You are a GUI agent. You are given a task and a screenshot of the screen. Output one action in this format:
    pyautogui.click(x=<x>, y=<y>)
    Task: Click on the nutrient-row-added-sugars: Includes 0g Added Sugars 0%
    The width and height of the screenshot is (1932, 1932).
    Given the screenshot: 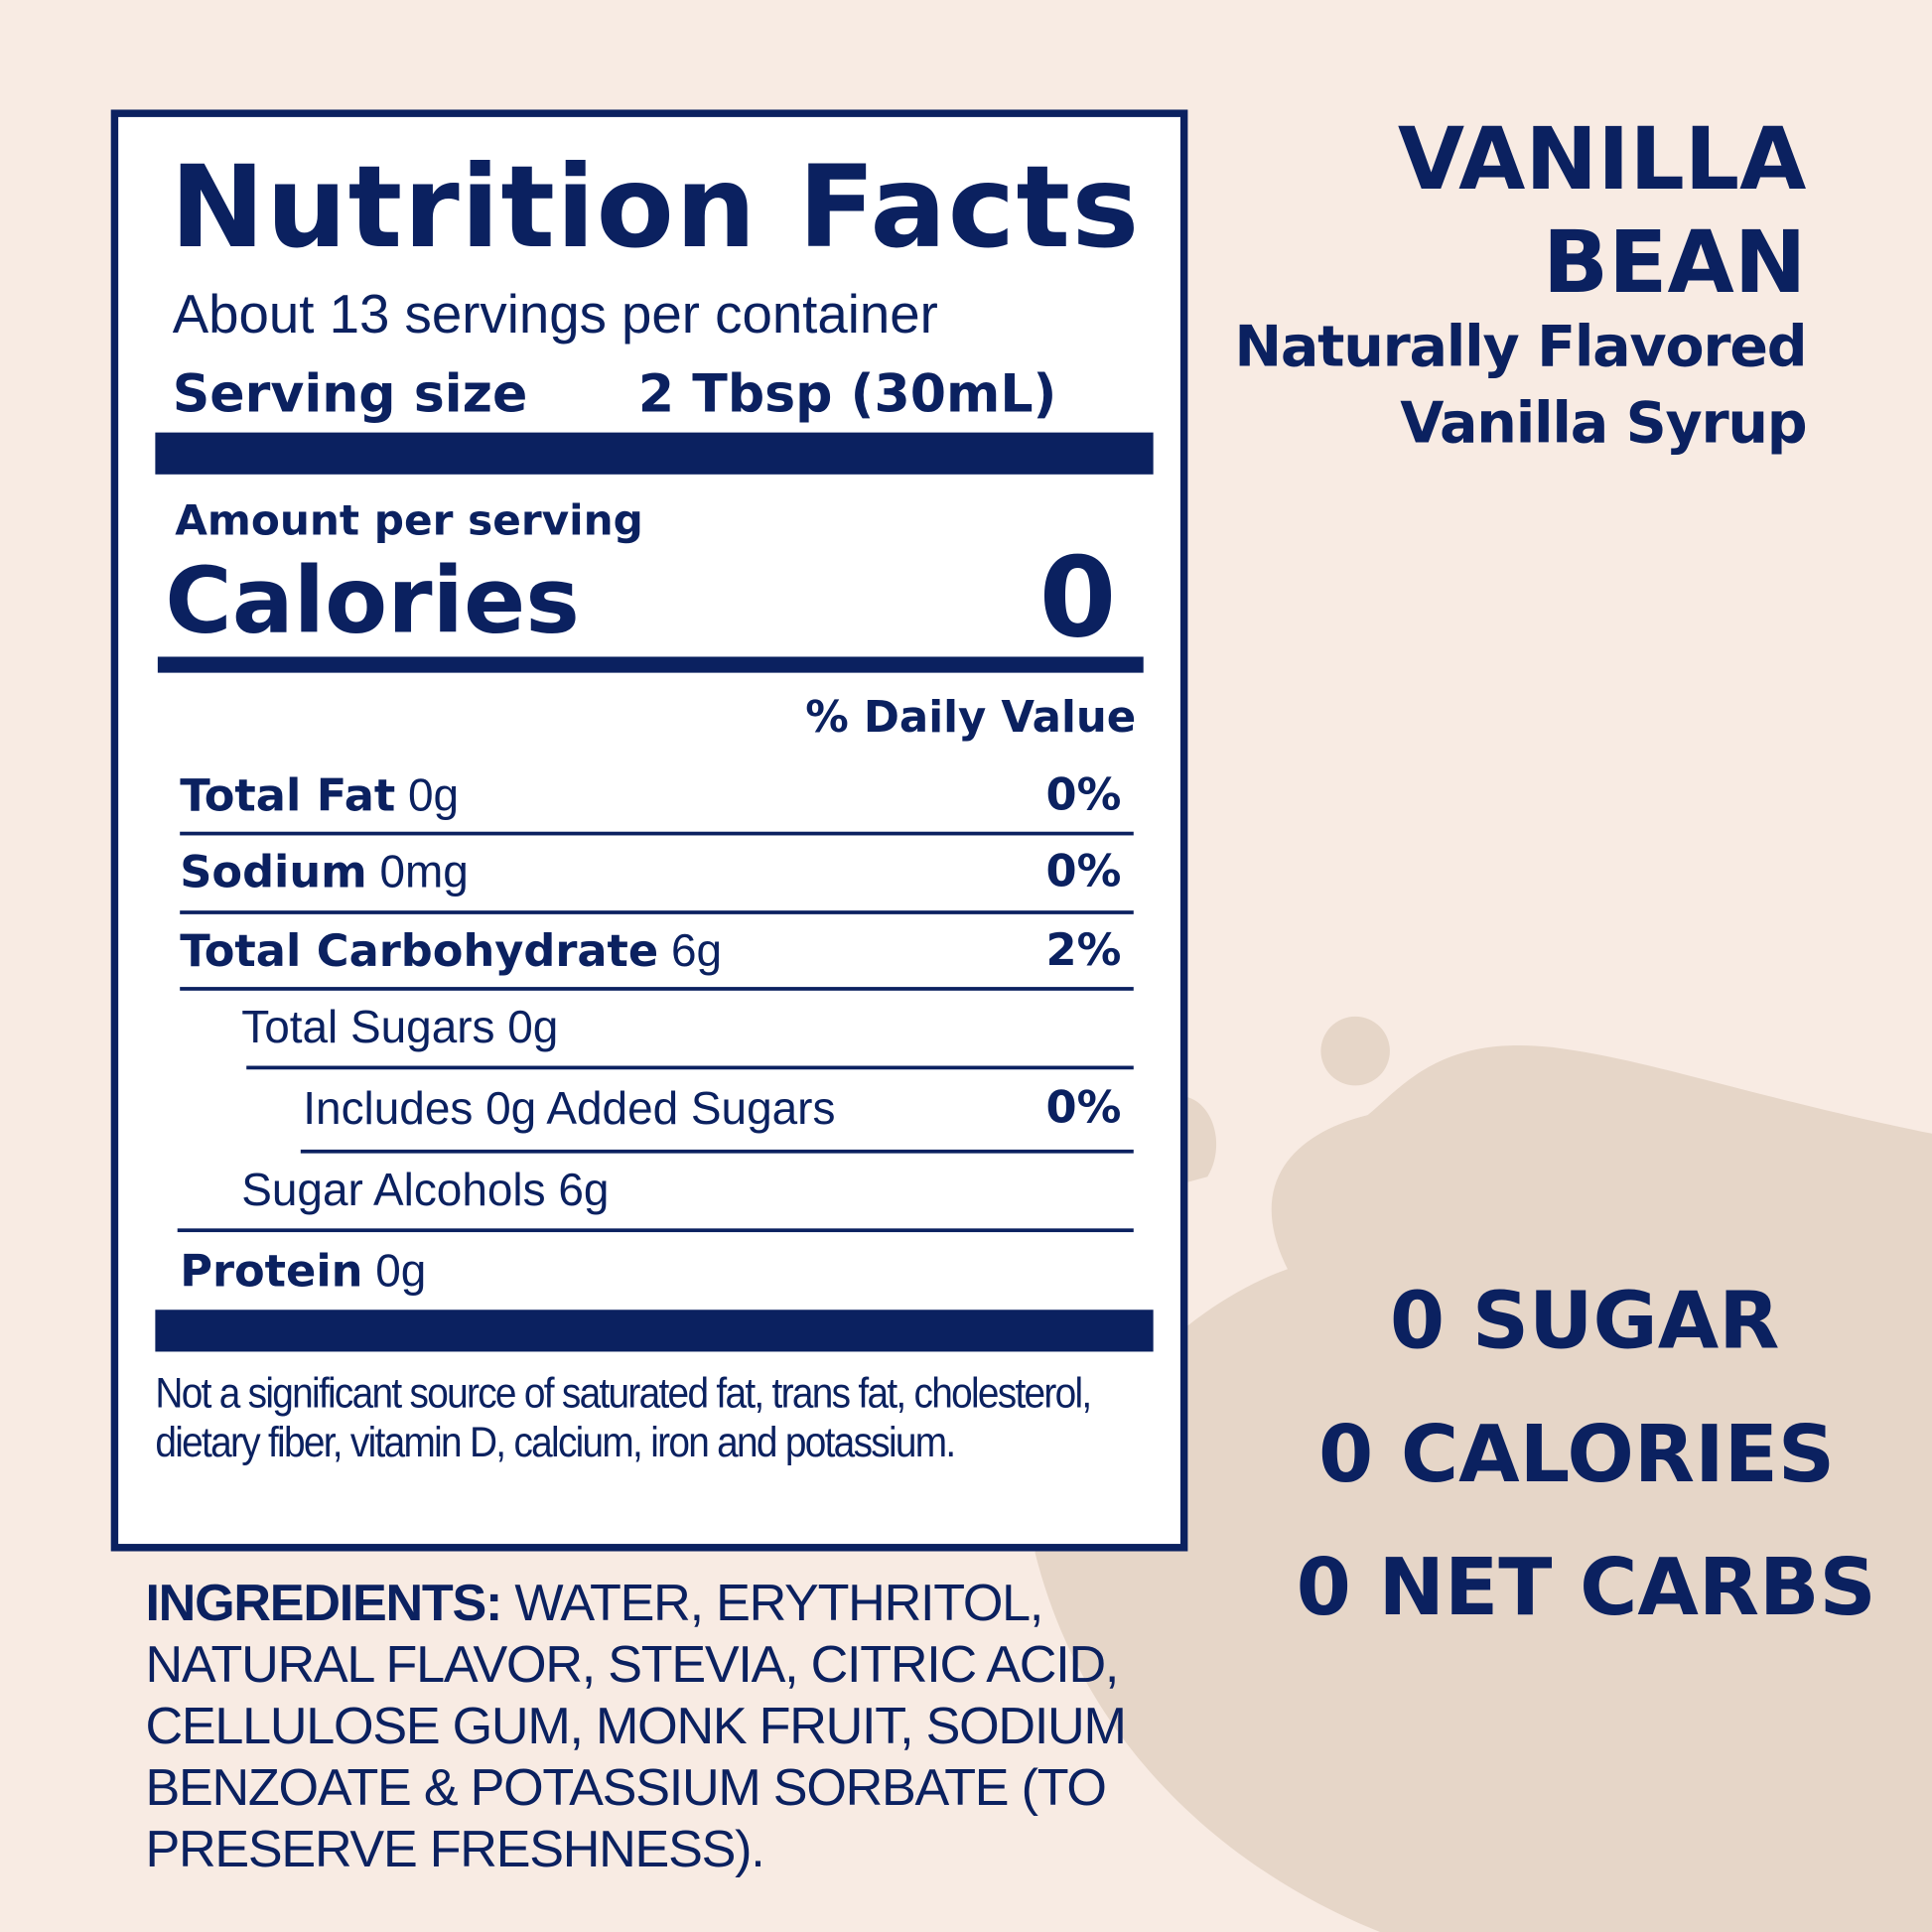 What is the action you would take?
    pyautogui.click(x=712, y=1108)
    